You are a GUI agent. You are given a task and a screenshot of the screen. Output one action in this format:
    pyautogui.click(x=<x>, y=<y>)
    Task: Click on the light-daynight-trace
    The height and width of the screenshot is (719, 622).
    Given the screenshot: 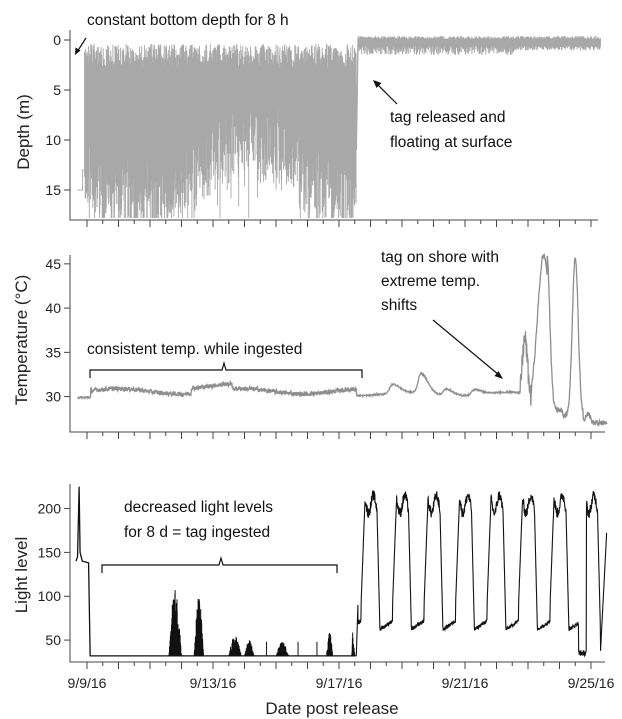 What is the action you would take?
    pyautogui.click(x=481, y=573)
    